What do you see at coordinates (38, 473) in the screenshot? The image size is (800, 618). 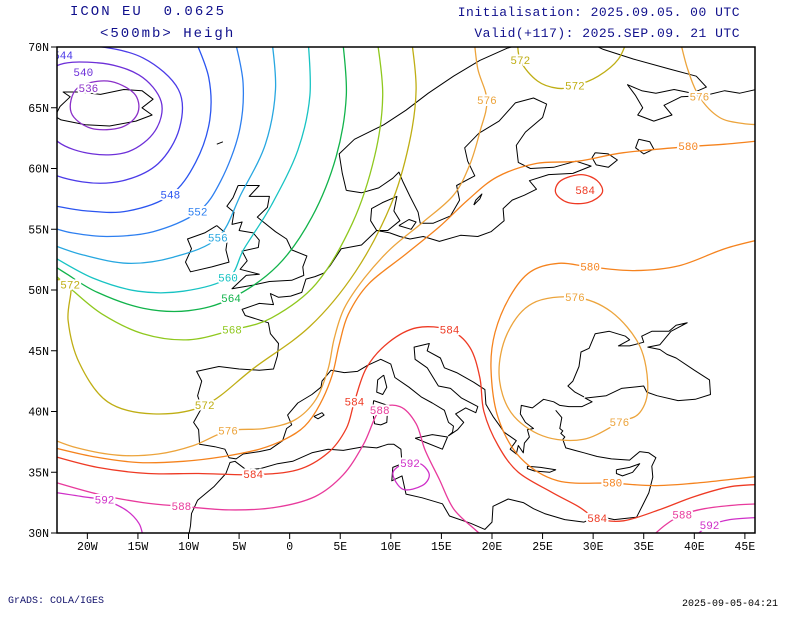 I see `lat-tick-label: 35N` at bounding box center [38, 473].